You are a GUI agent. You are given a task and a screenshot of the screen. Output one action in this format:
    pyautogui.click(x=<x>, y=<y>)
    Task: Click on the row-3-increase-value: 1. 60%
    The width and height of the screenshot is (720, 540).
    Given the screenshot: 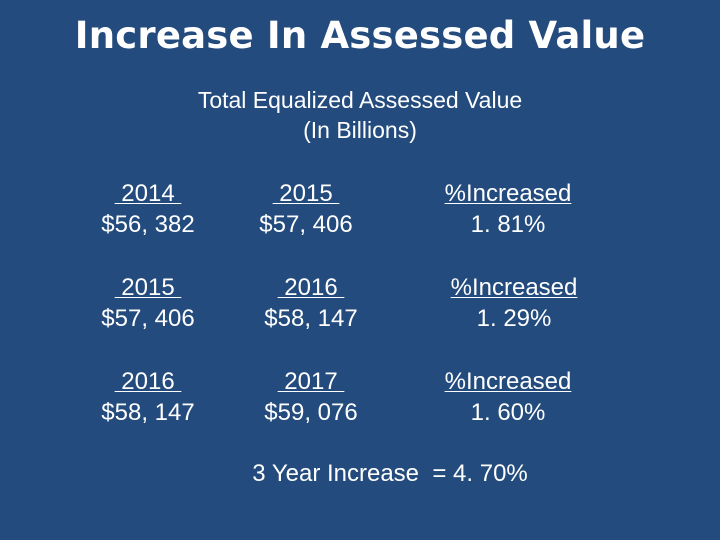 What is the action you would take?
    pyautogui.click(x=508, y=412)
    